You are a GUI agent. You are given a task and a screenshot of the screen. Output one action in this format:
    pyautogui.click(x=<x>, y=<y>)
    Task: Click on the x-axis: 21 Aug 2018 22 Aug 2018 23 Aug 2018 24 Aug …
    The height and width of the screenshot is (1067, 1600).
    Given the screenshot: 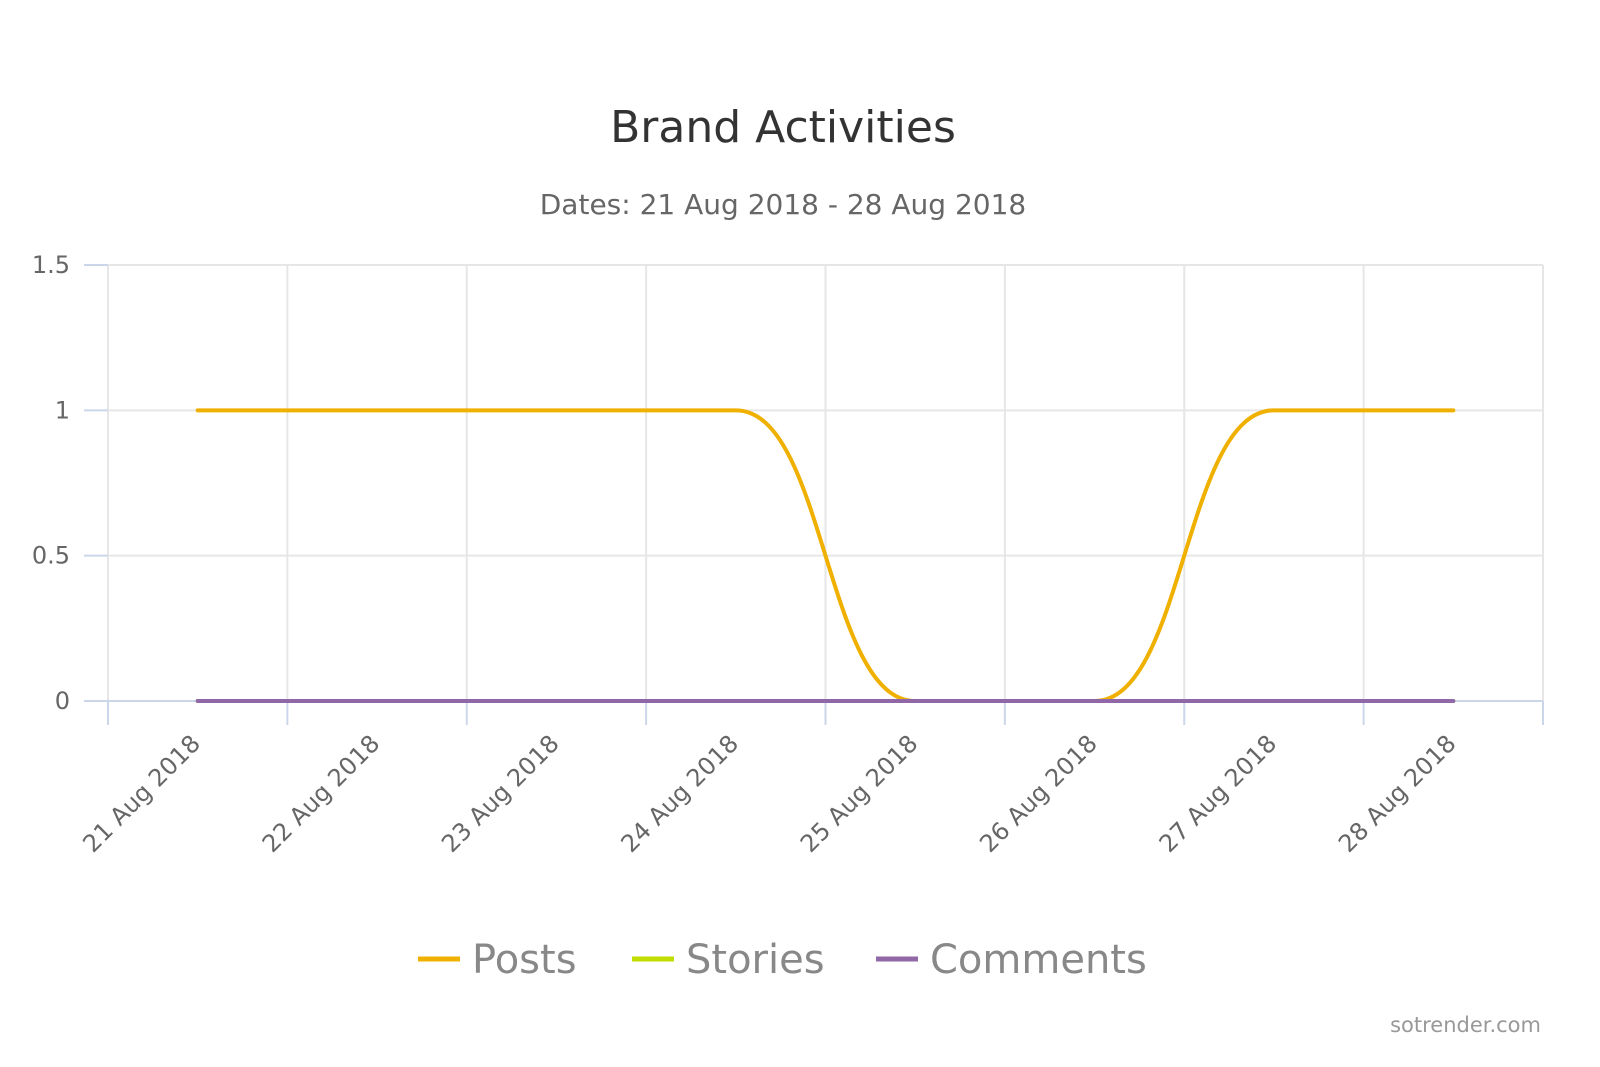 What is the action you would take?
    pyautogui.click(x=810, y=779)
    